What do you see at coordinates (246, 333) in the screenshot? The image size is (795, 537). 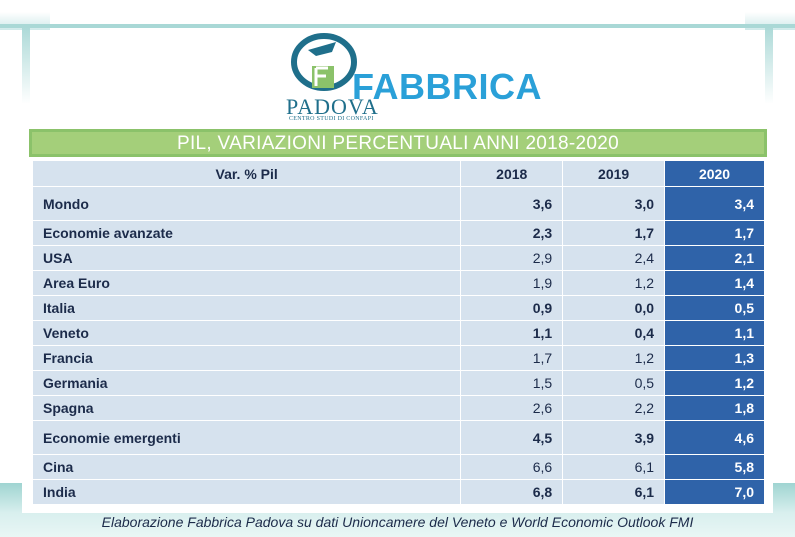 I see `row-label: Veneto` at bounding box center [246, 333].